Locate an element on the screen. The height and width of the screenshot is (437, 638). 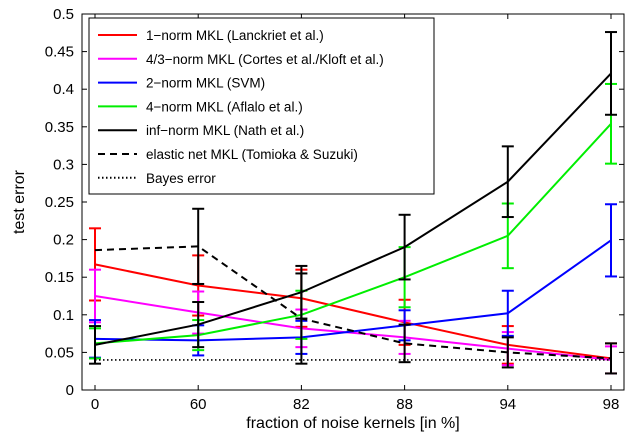
x-tick-label-5: 98 is located at coordinates (611, 404).